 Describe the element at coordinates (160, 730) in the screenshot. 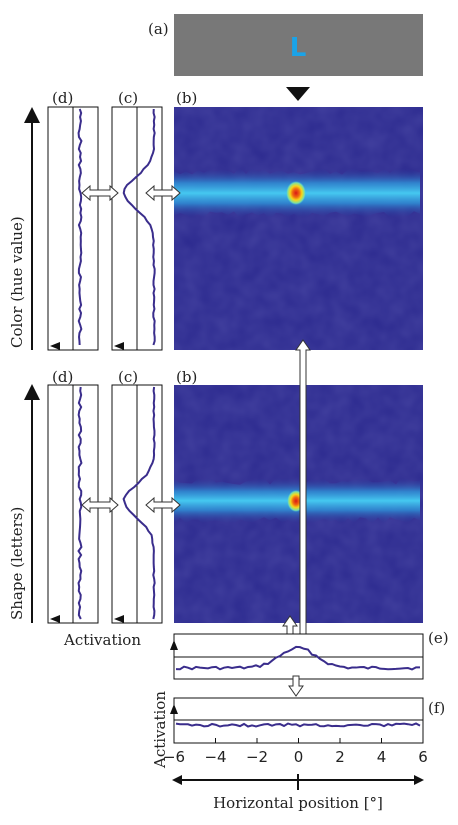

I see `activation-label-vertical: Activation` at that location.